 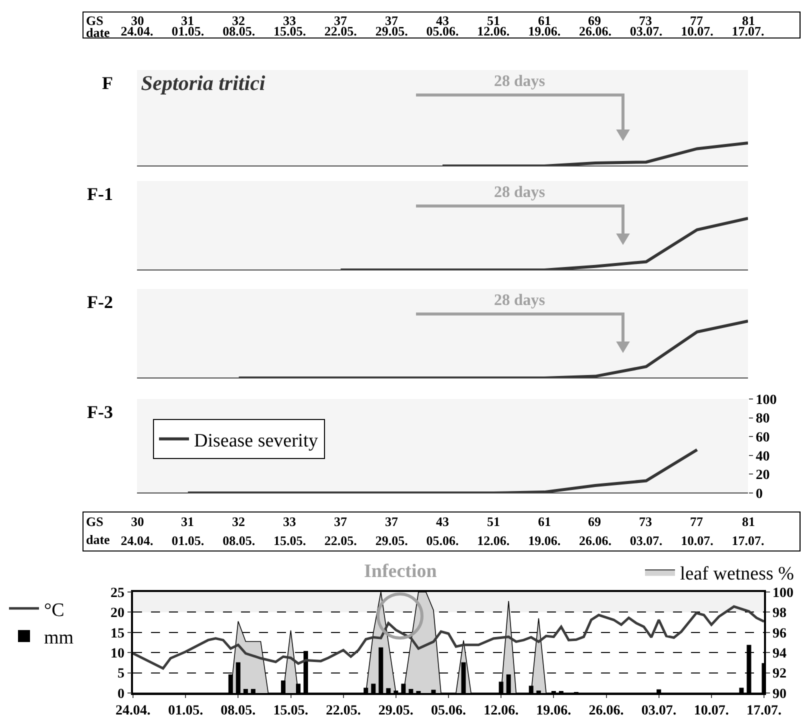 What do you see at coordinates (779, 674) in the screenshot?
I see `y2-tick-label: 92` at bounding box center [779, 674].